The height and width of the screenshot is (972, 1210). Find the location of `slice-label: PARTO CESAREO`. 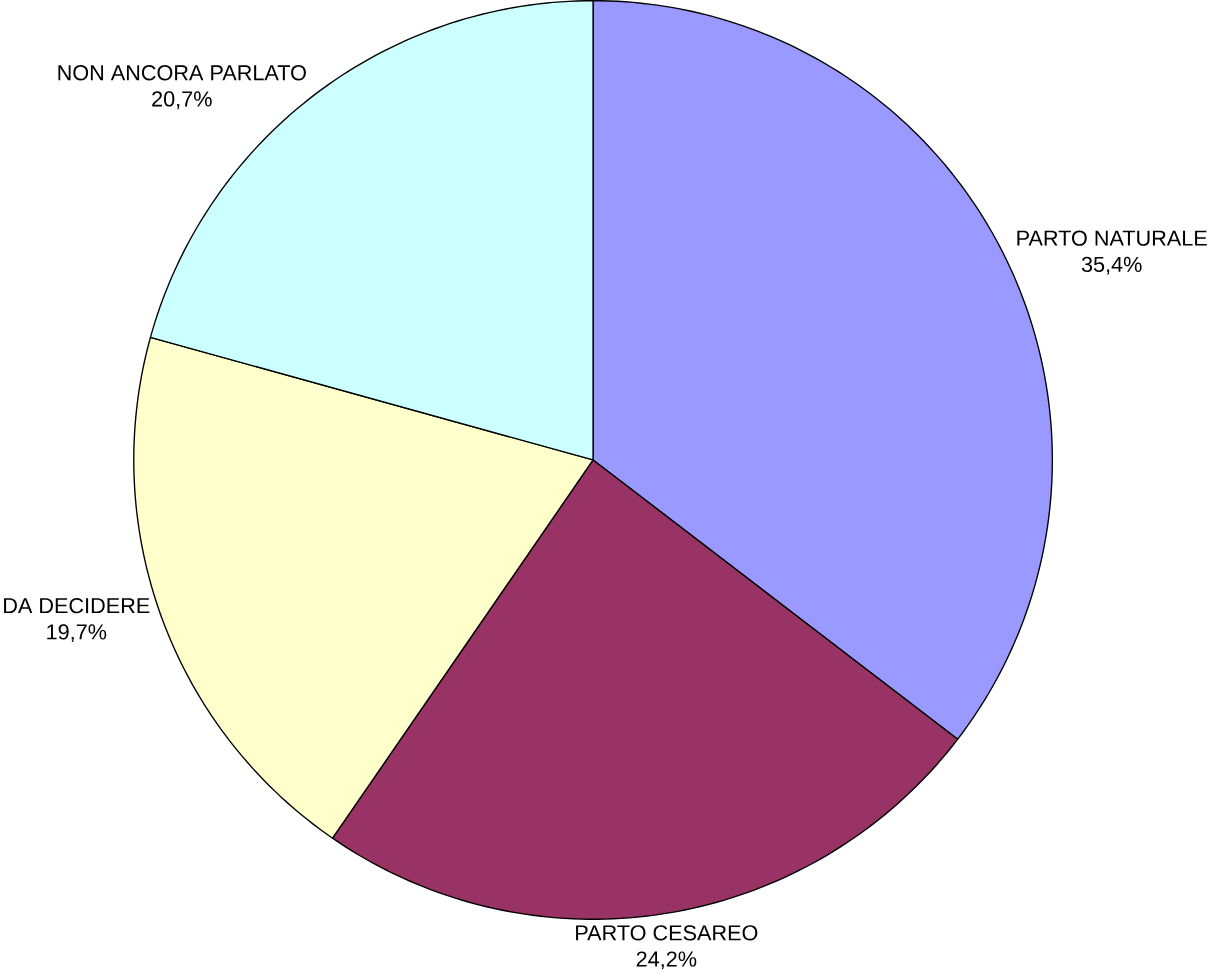

slice-label: PARTO CESAREO is located at coordinates (667, 933).